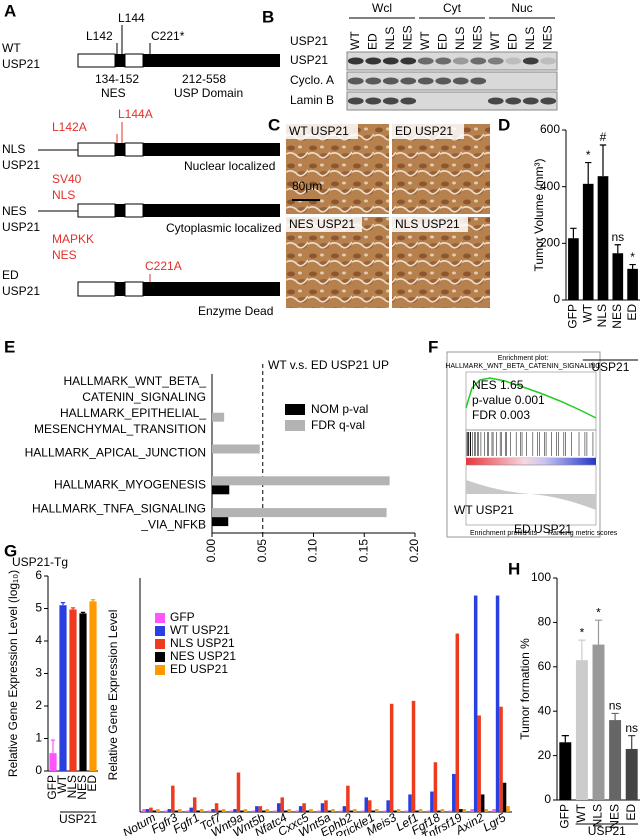 The width and height of the screenshot is (643, 836). What do you see at coordinates (598, 815) in the screenshot?
I see `x-tick-label: NLS` at bounding box center [598, 815].